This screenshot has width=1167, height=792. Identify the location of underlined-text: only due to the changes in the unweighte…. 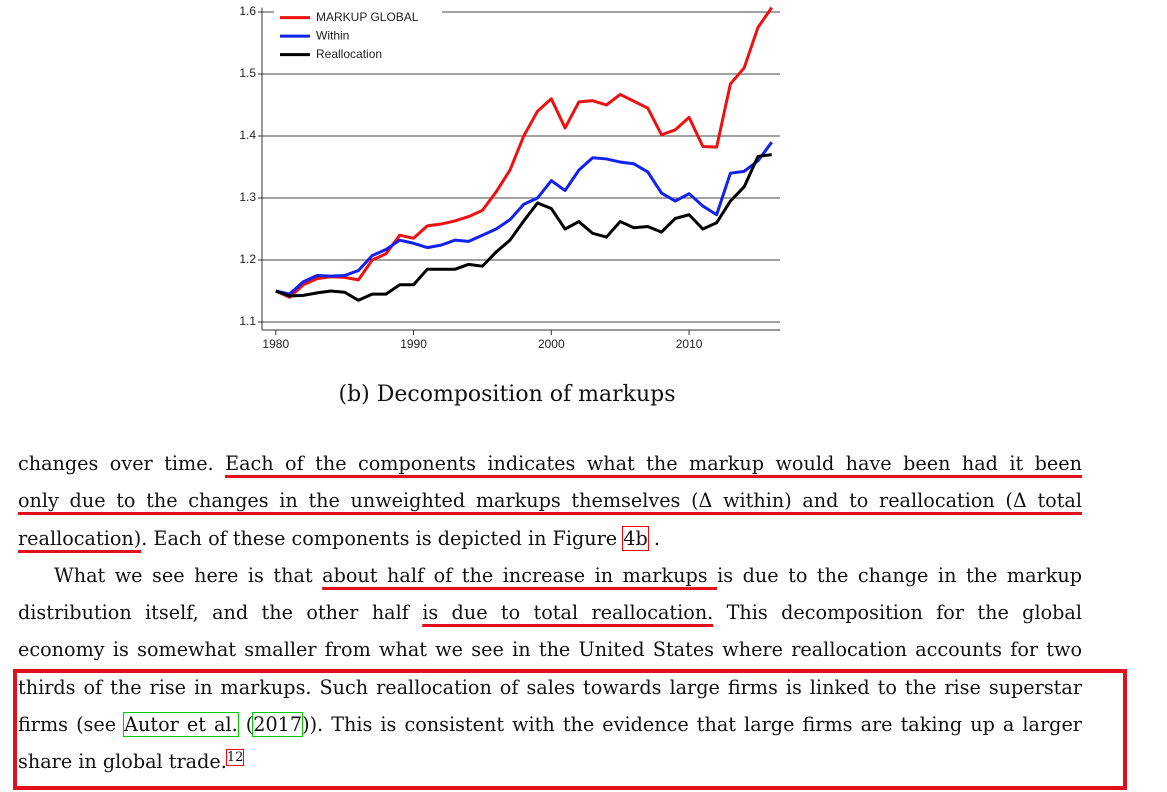
(550, 501).